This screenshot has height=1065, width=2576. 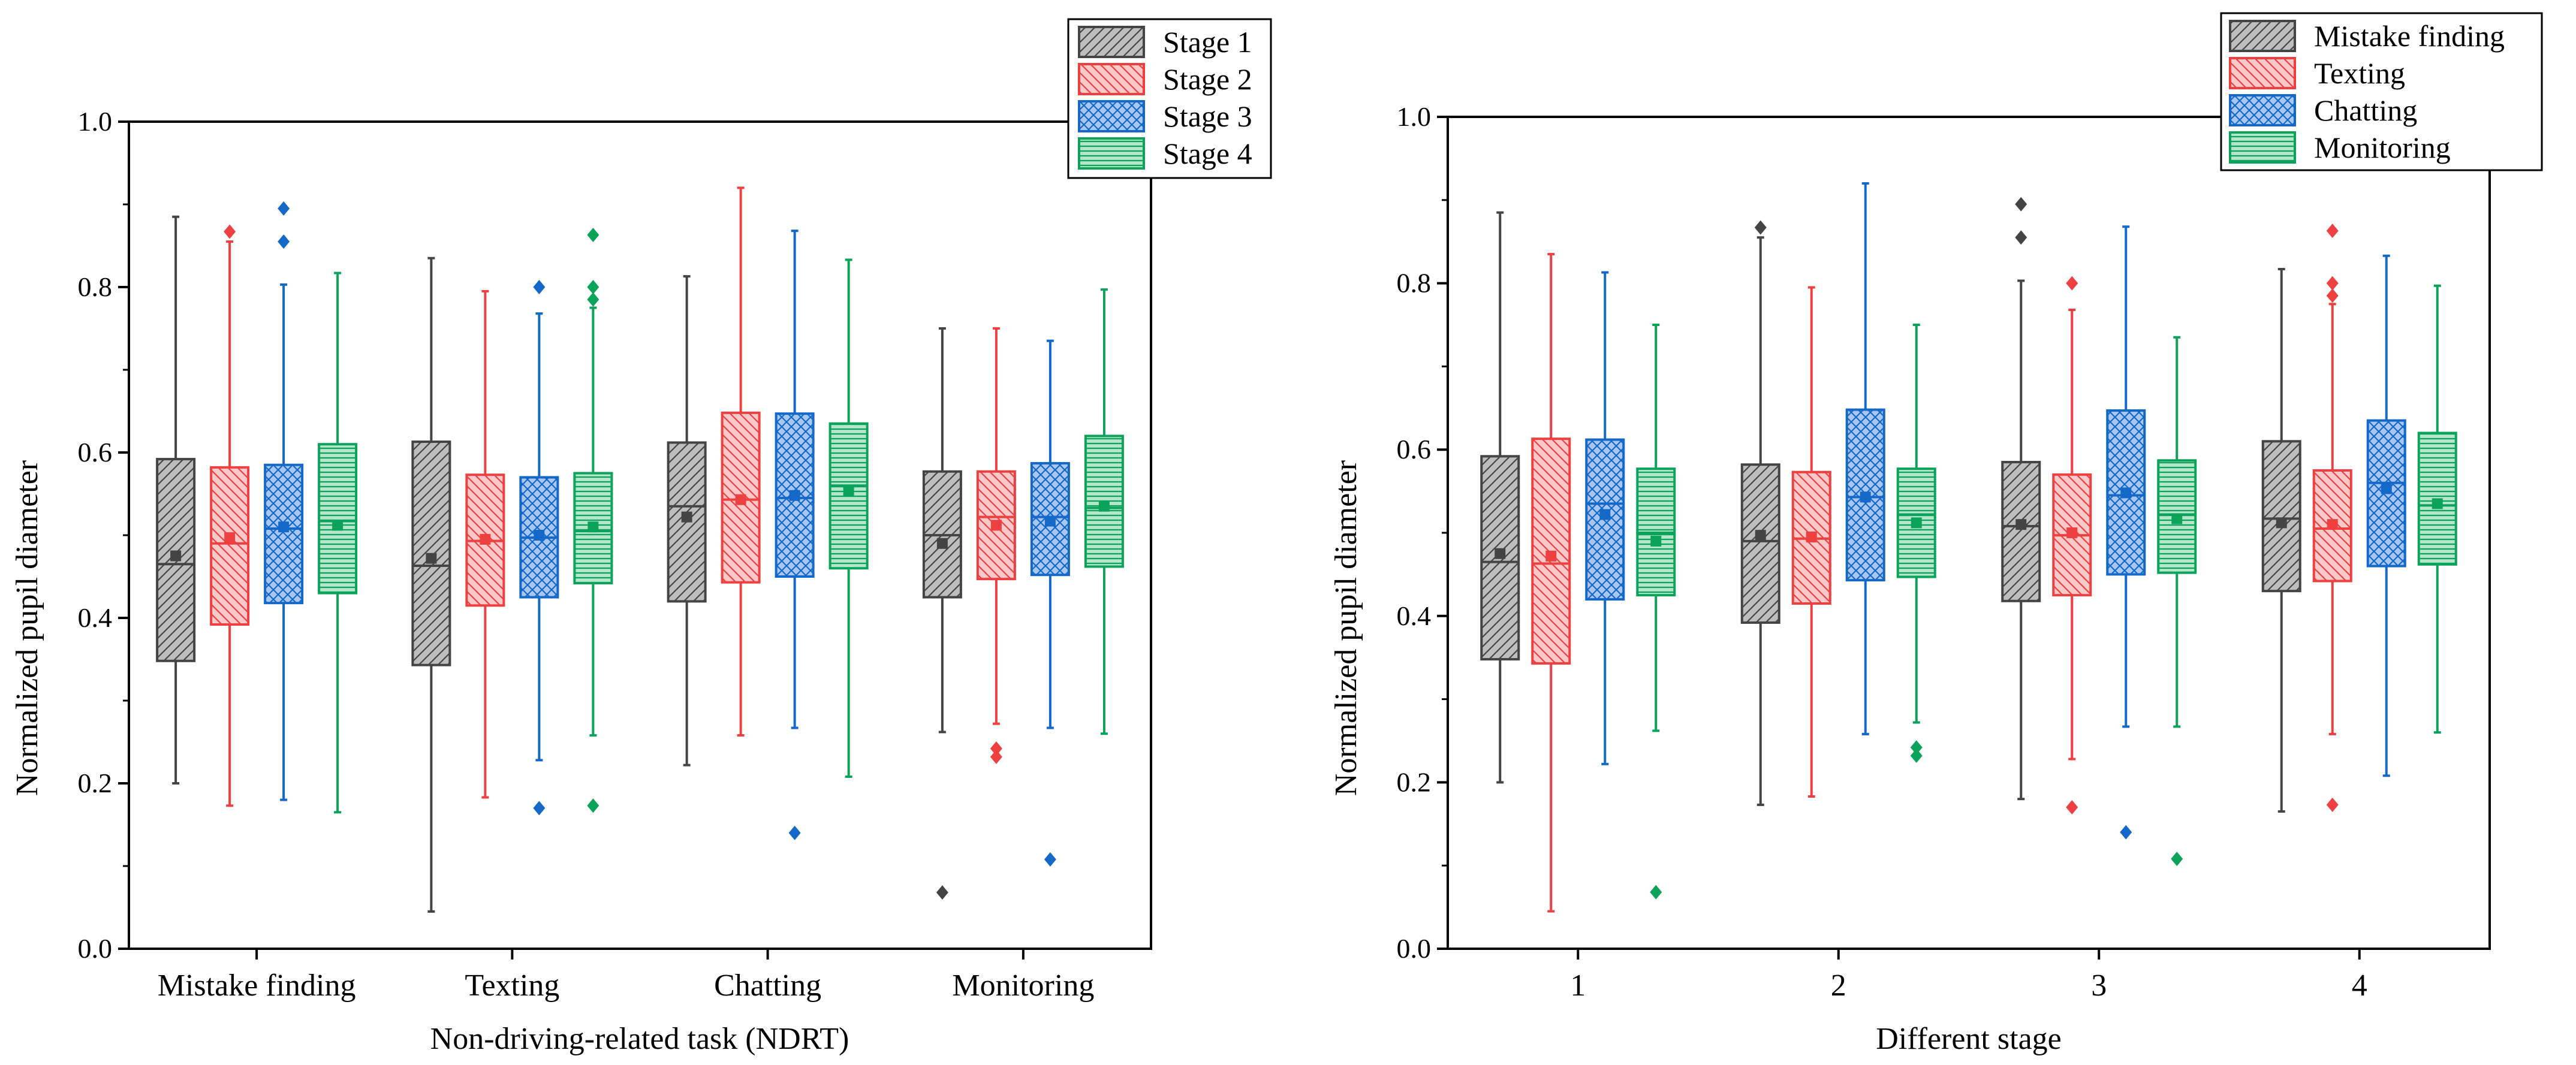 I want to click on x-tick-label: 2, so click(x=1839, y=986).